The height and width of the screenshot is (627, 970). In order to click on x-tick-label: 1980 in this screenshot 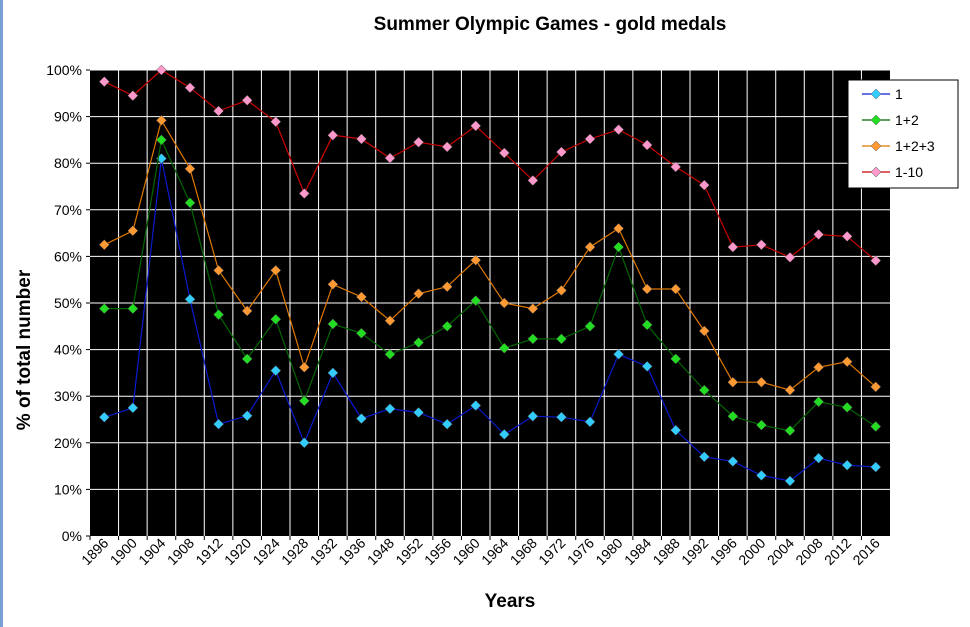, I will do `click(608, 551)`.